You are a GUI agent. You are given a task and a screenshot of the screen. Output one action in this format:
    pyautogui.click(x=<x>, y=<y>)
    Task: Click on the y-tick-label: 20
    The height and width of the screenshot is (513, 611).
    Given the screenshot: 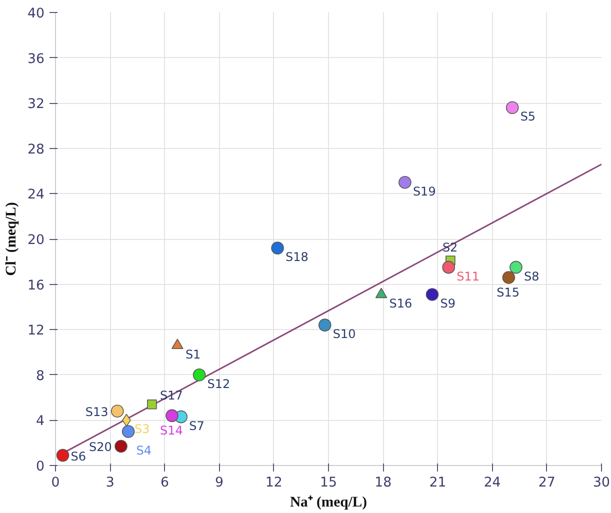 What is the action you would take?
    pyautogui.click(x=36, y=240)
    